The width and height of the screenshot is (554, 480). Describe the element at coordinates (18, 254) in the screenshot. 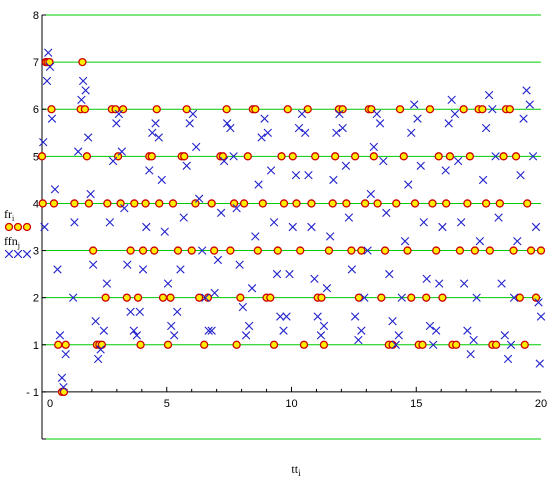

I see `legend-marker-ffn` at that location.